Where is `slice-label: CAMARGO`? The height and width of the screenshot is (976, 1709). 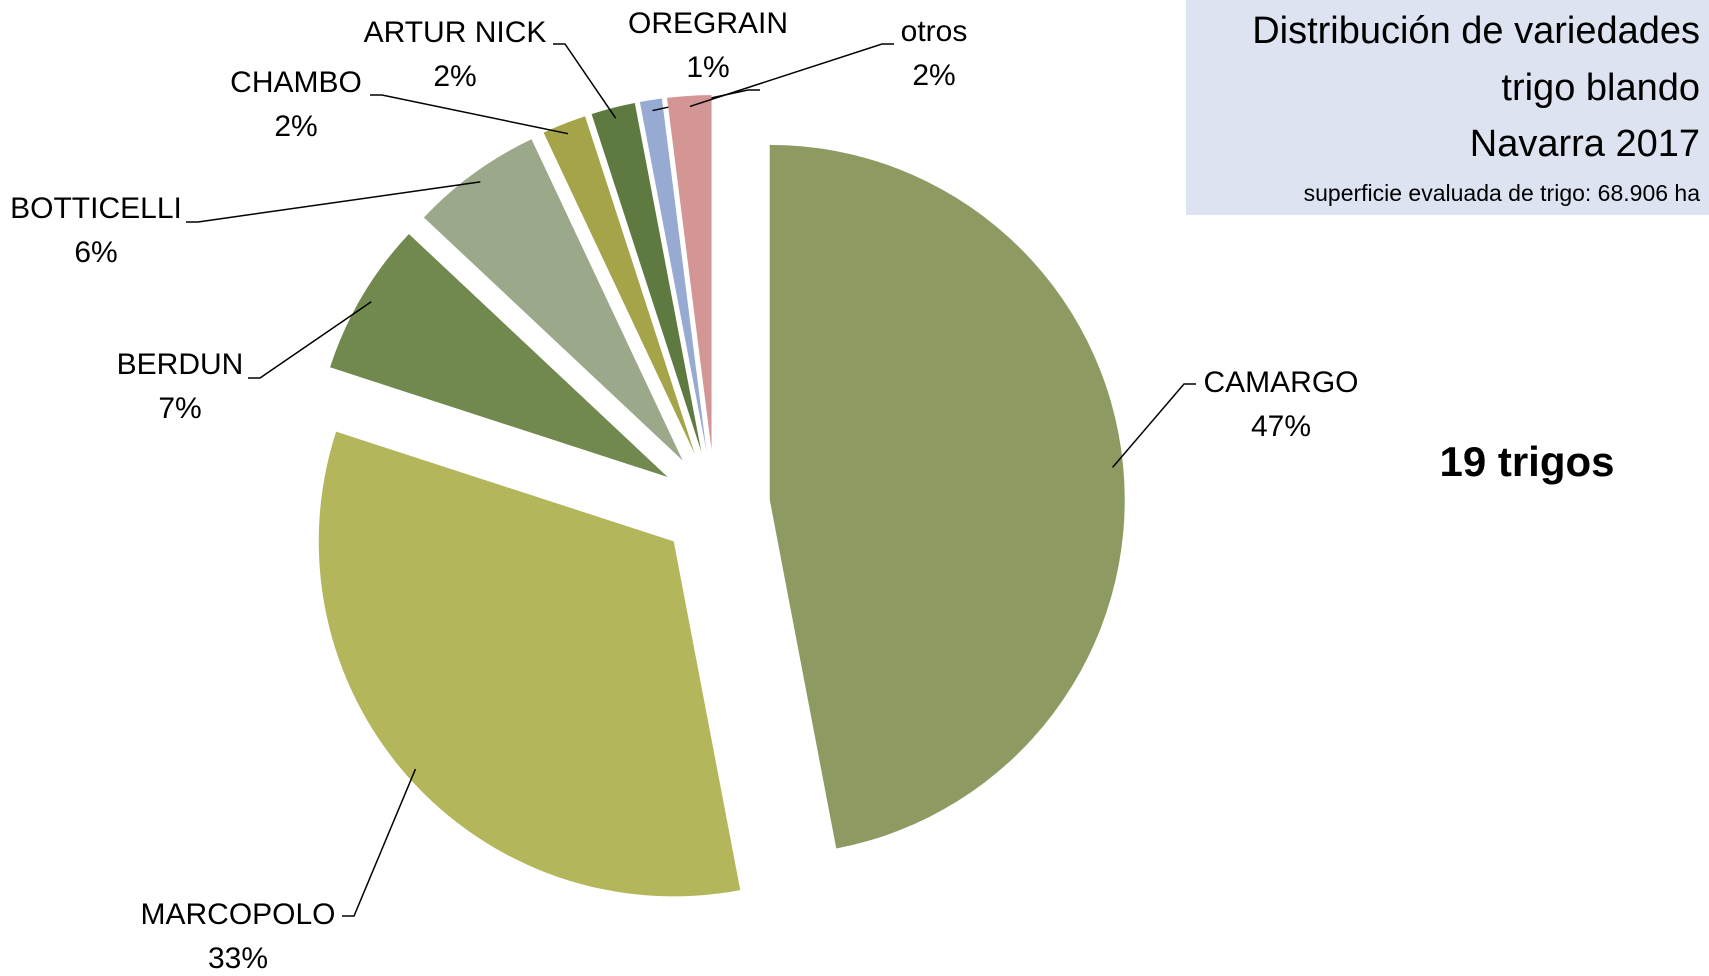 slice-label: CAMARGO is located at coordinates (1280, 382).